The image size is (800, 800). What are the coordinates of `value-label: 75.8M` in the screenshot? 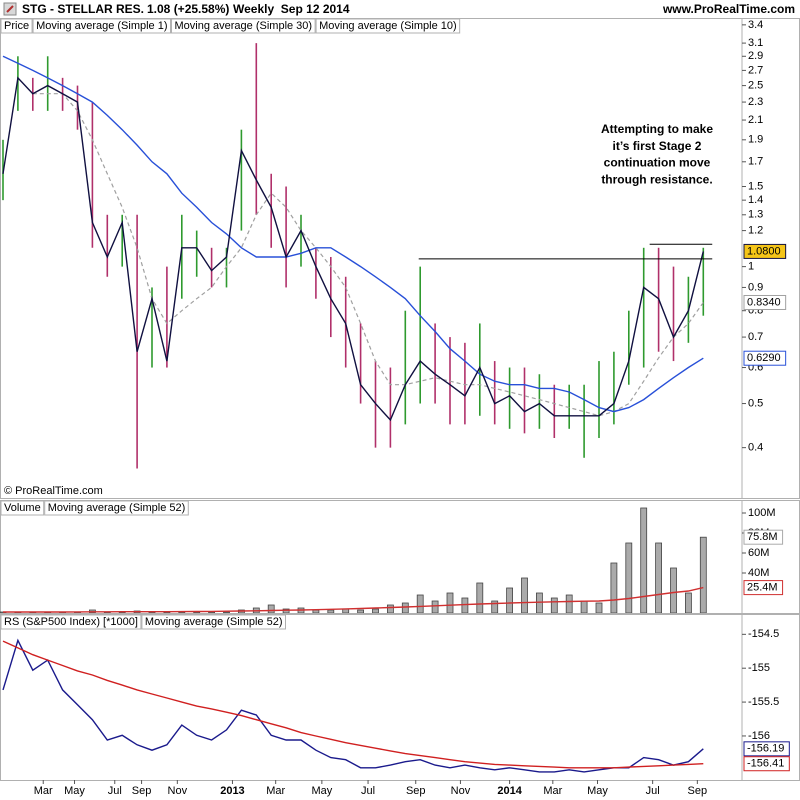 It's located at (762, 537).